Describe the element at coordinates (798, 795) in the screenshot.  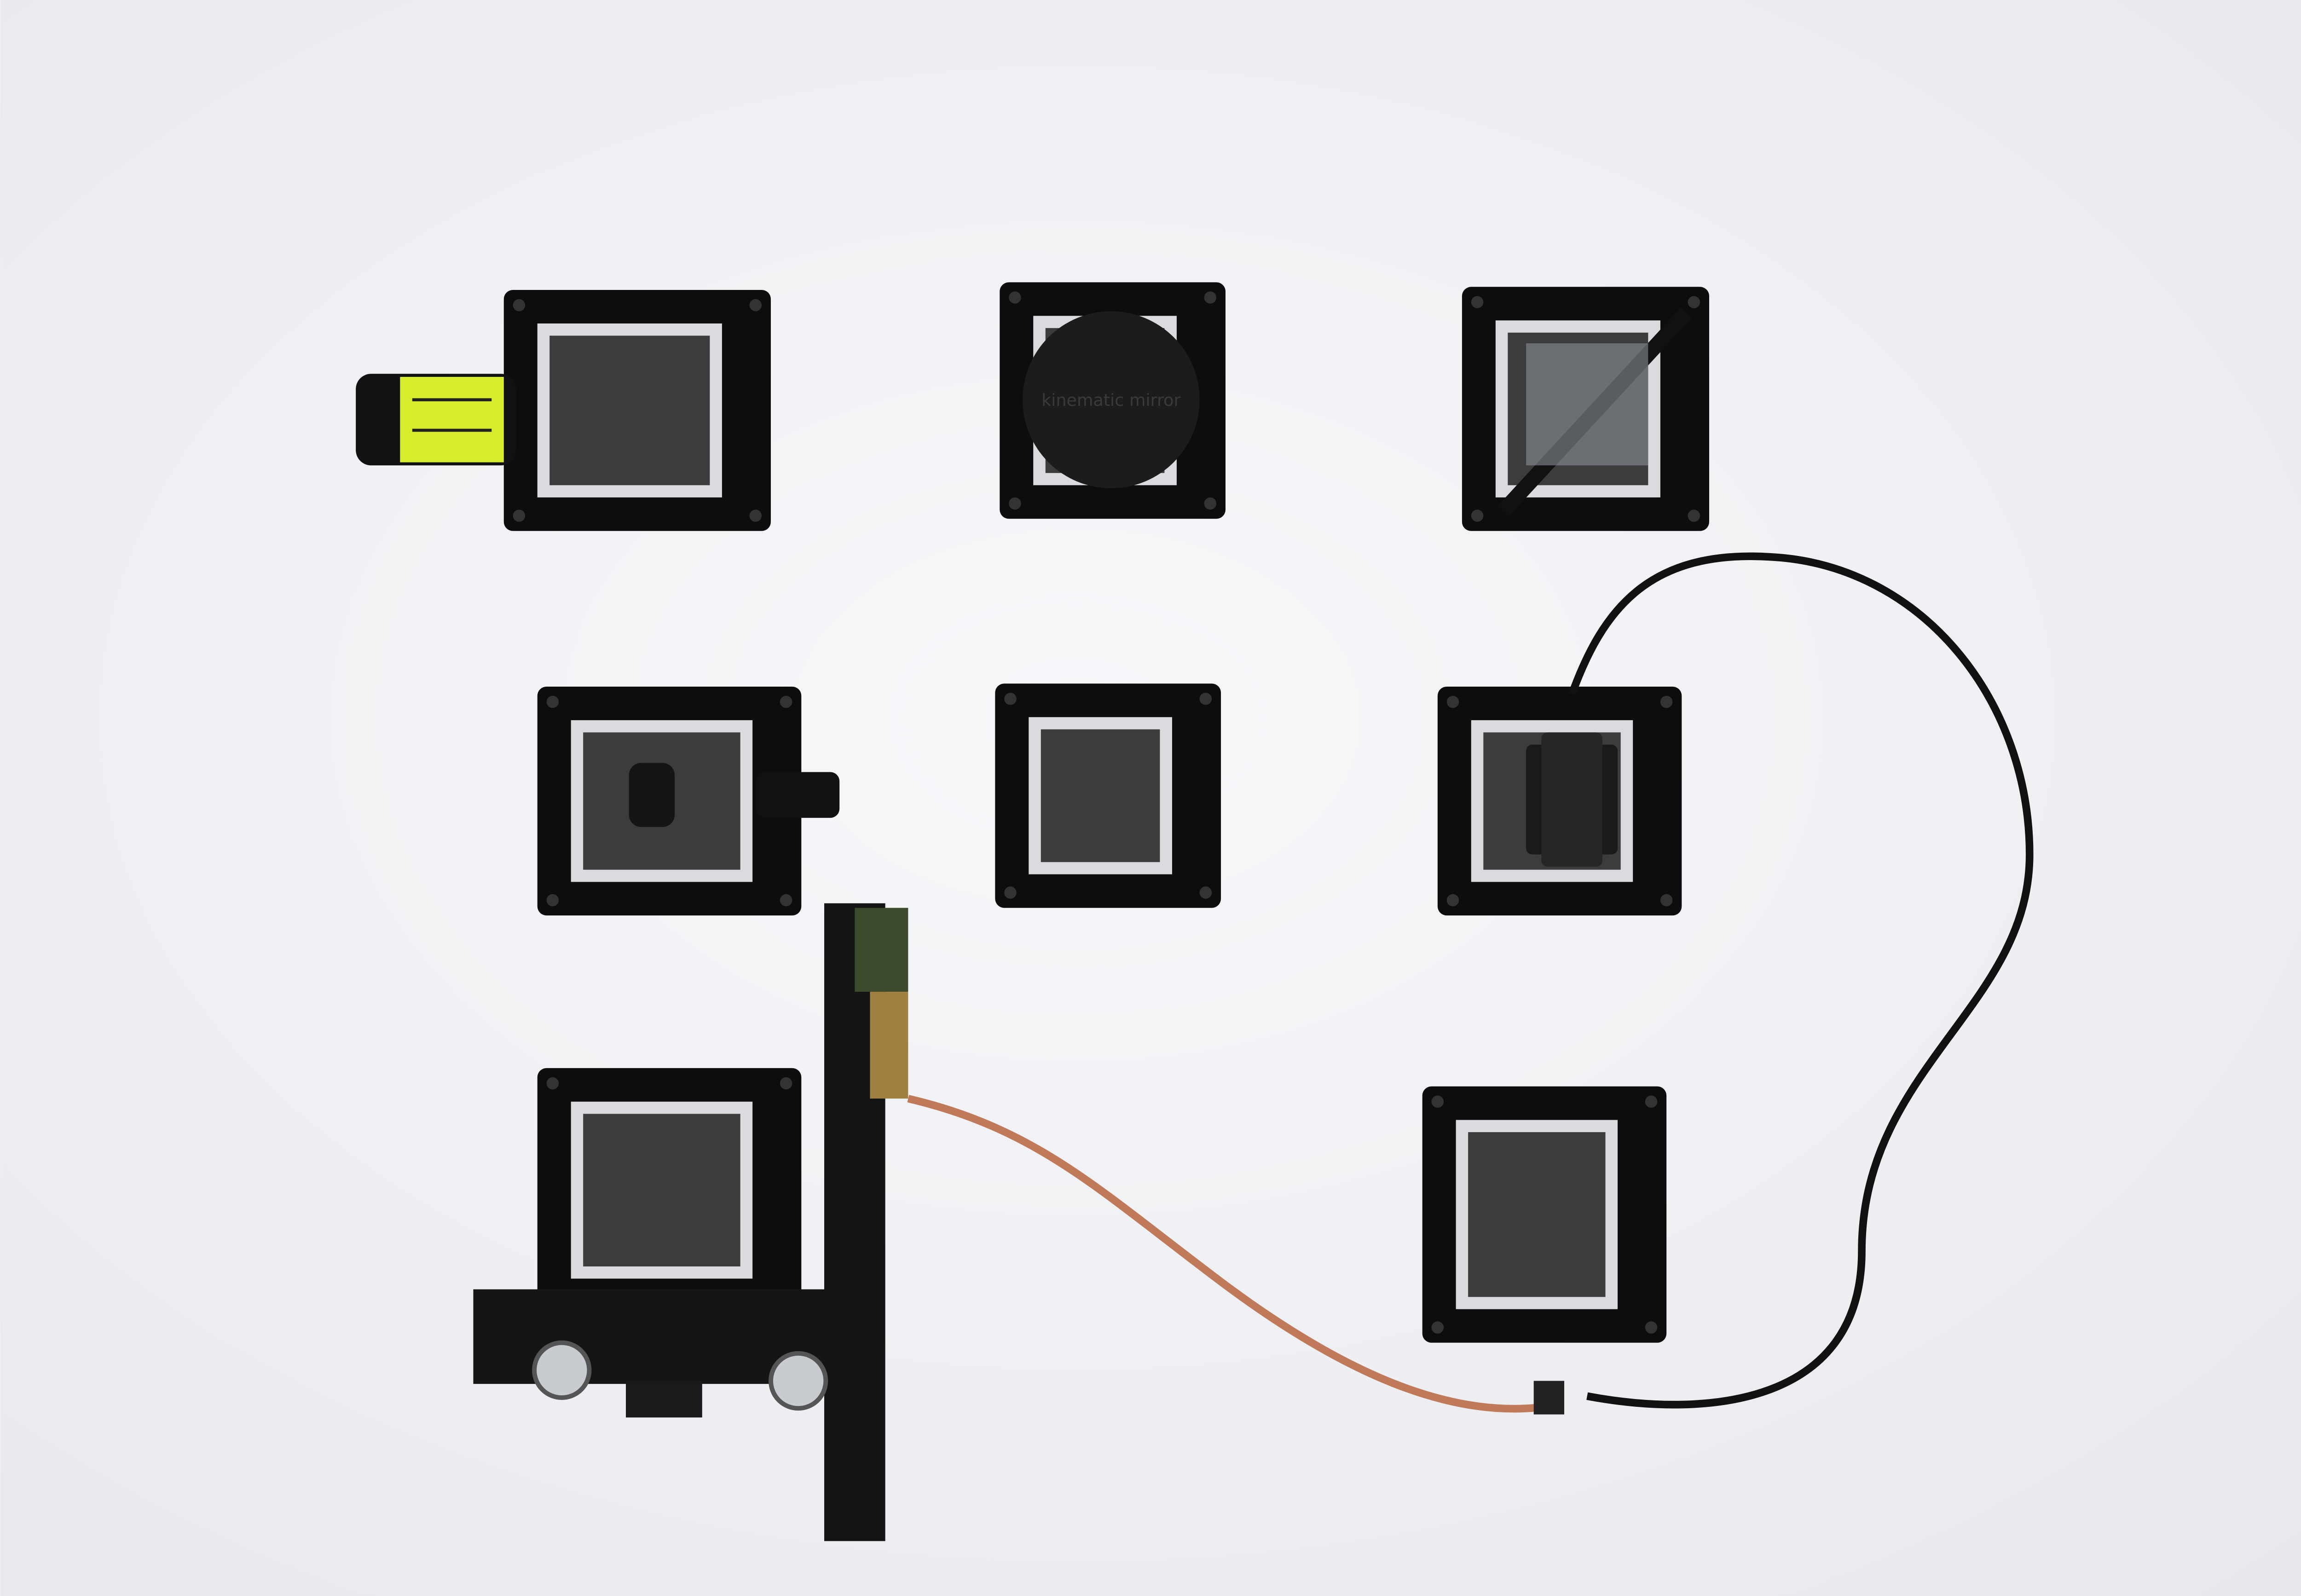
I see `lens-rod` at that location.